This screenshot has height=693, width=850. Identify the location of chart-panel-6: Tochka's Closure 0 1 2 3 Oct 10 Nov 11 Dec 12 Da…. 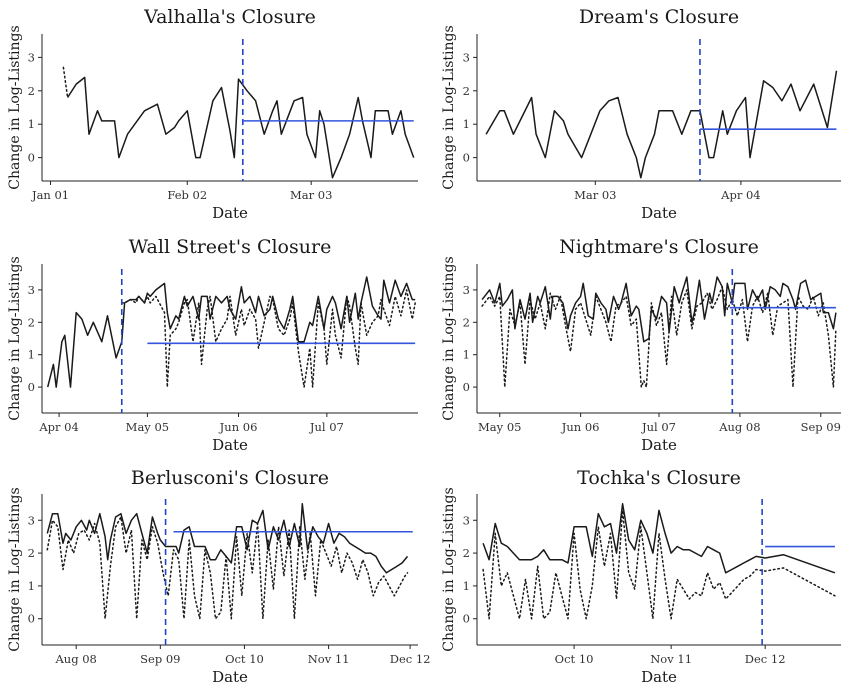
(641, 576).